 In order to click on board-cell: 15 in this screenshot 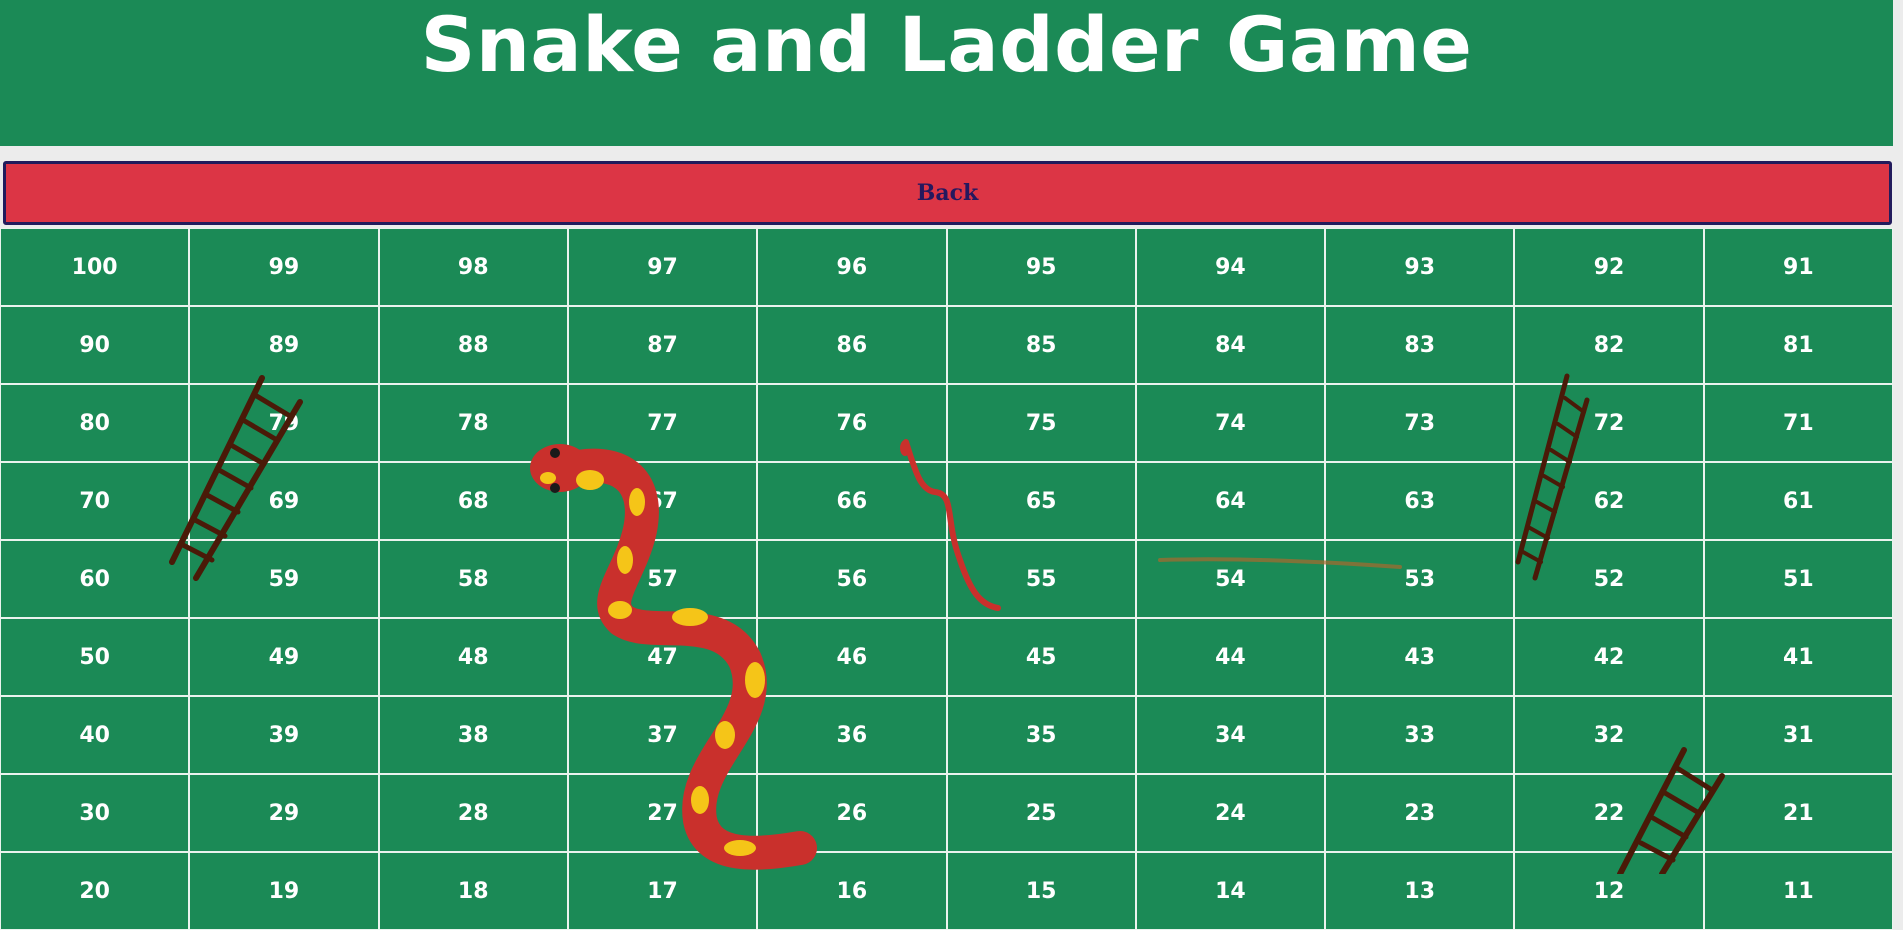, I will do `click(1041, 891)`.